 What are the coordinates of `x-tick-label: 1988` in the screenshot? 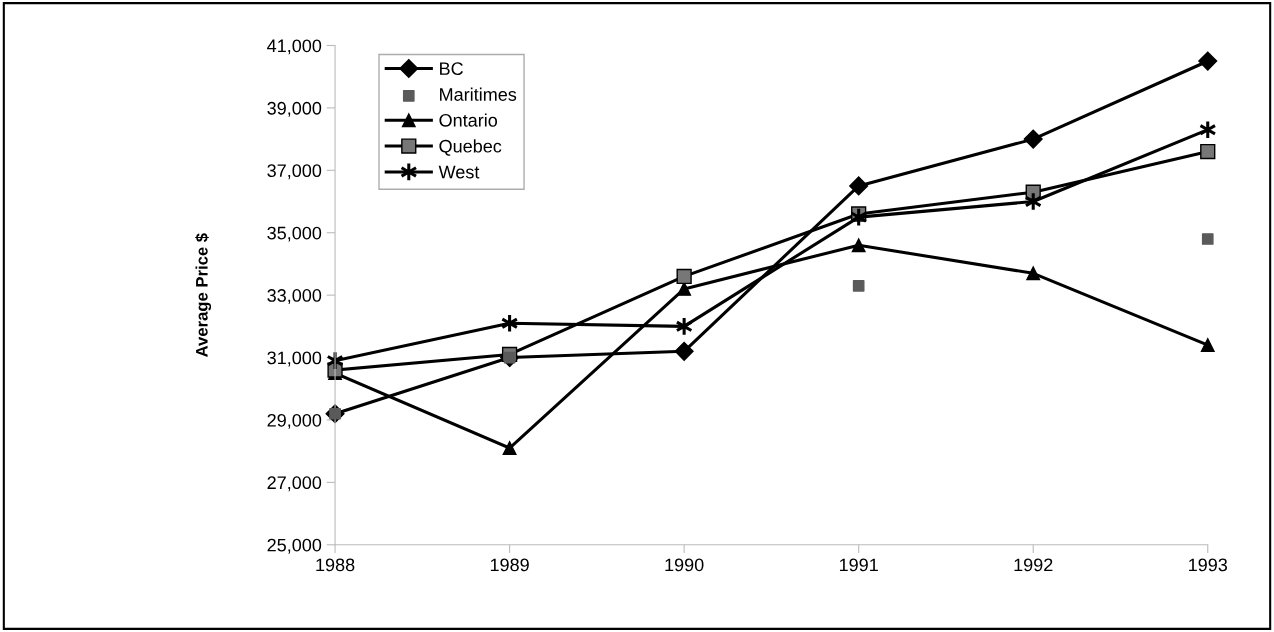 It's located at (335, 565).